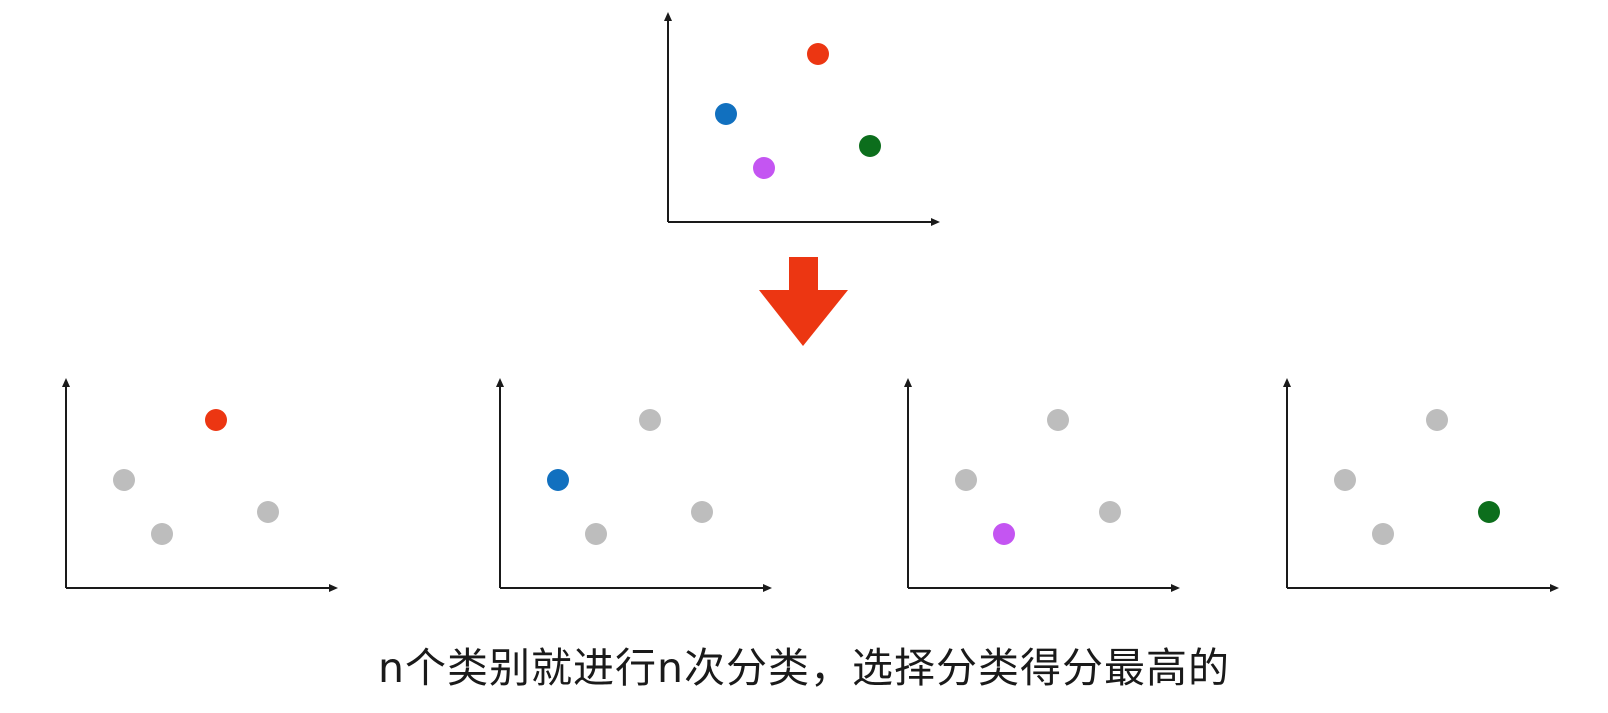  What do you see at coordinates (764, 168) in the screenshot?
I see `all-classes-plot-point-purple` at bounding box center [764, 168].